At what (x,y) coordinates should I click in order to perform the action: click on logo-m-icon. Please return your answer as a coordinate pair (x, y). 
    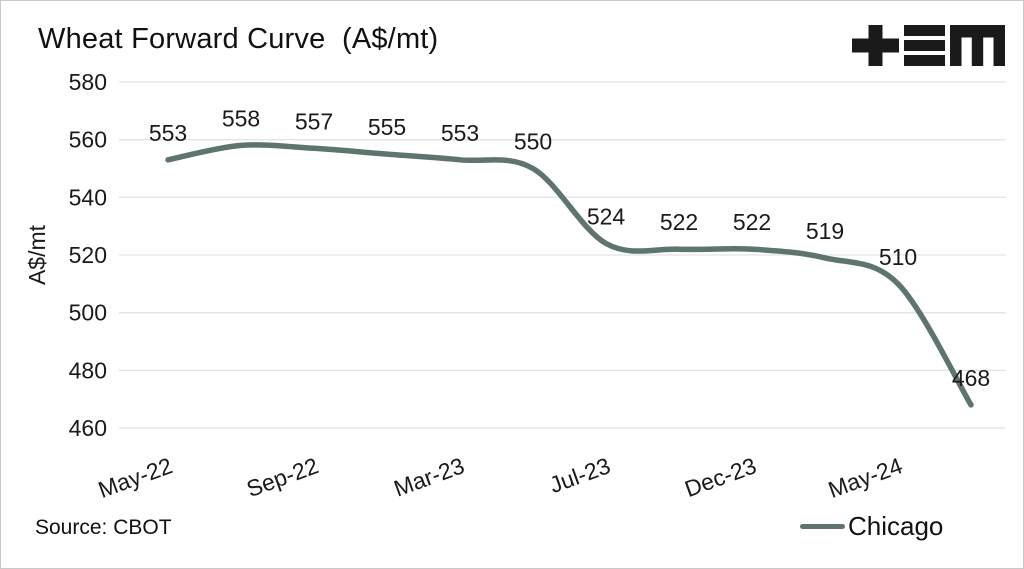
    Looking at the image, I should click on (977, 45).